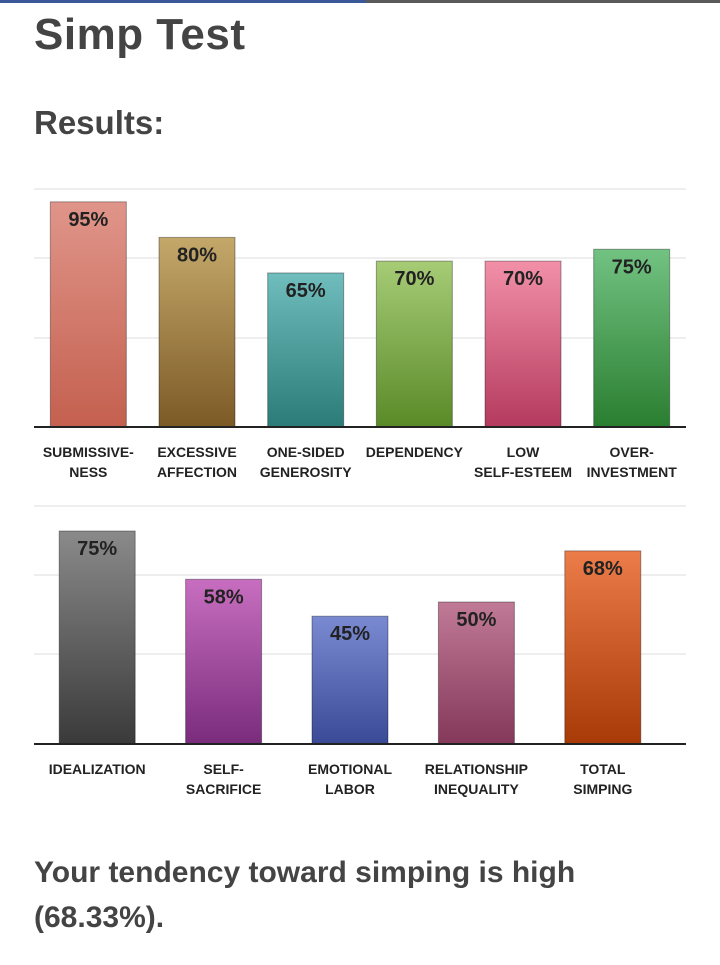 This screenshot has height=965, width=720. Describe the element at coordinates (350, 789) in the screenshot. I see `category-label: LABOR` at that location.